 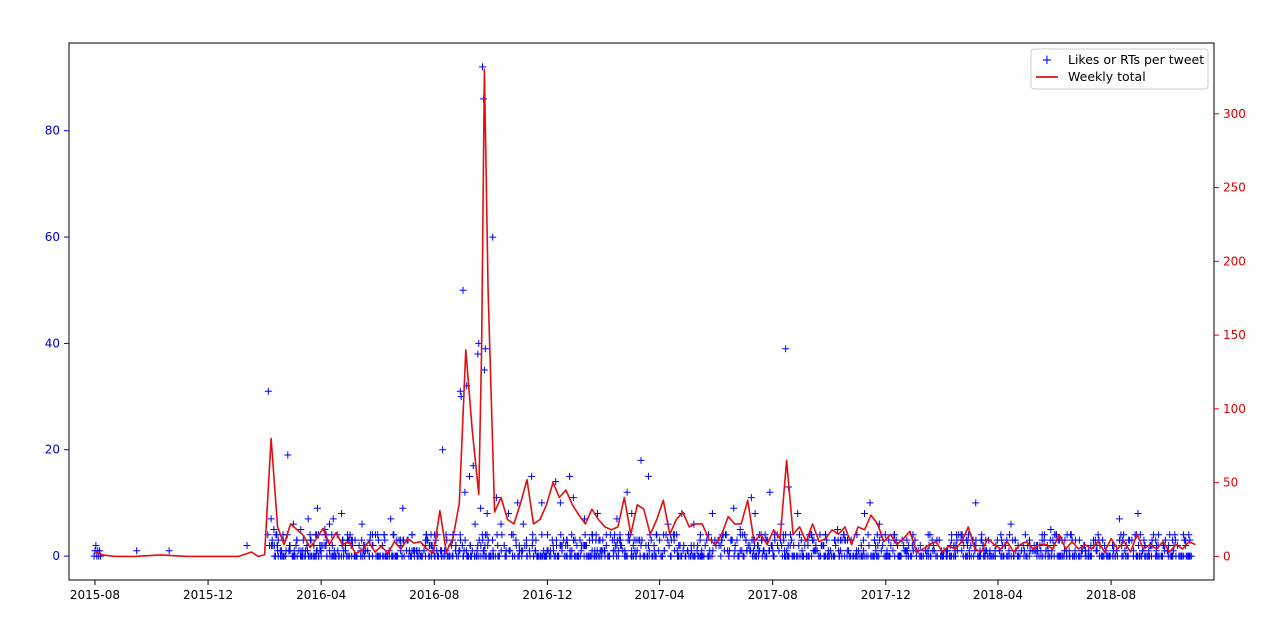 I want to click on x-tick-label: 2016-04, so click(x=321, y=595).